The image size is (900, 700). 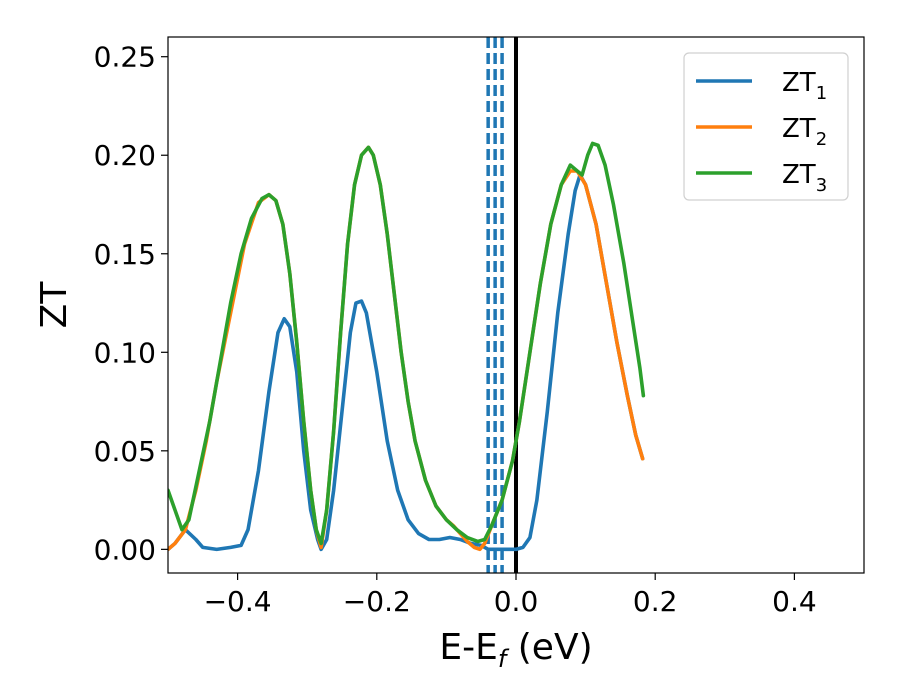 What do you see at coordinates (377, 601) in the screenshot?
I see `x-tick-label: −0.2` at bounding box center [377, 601].